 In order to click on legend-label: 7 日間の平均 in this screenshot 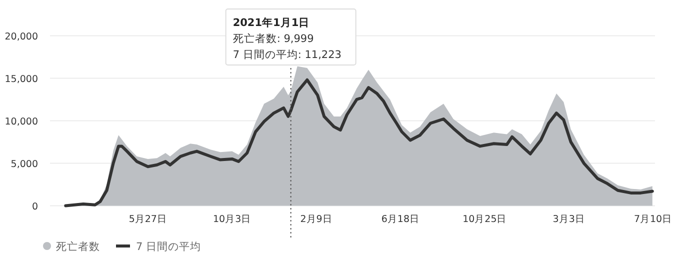, I will do `click(169, 247)`.